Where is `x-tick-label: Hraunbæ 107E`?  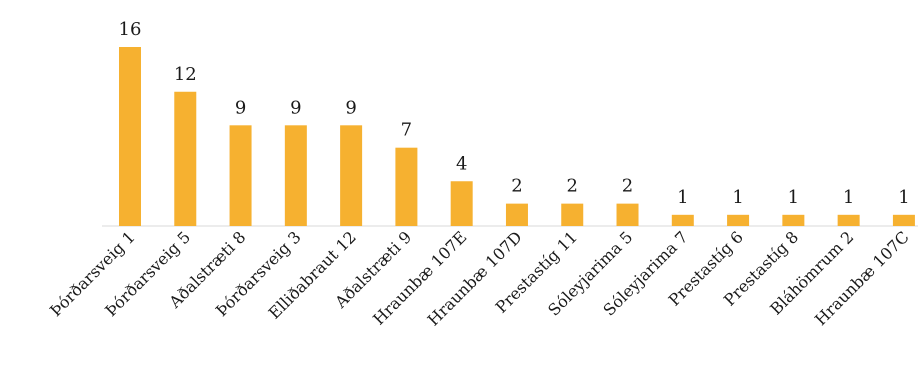
x-tick-label: Hraunbæ 107E is located at coordinates (419, 277).